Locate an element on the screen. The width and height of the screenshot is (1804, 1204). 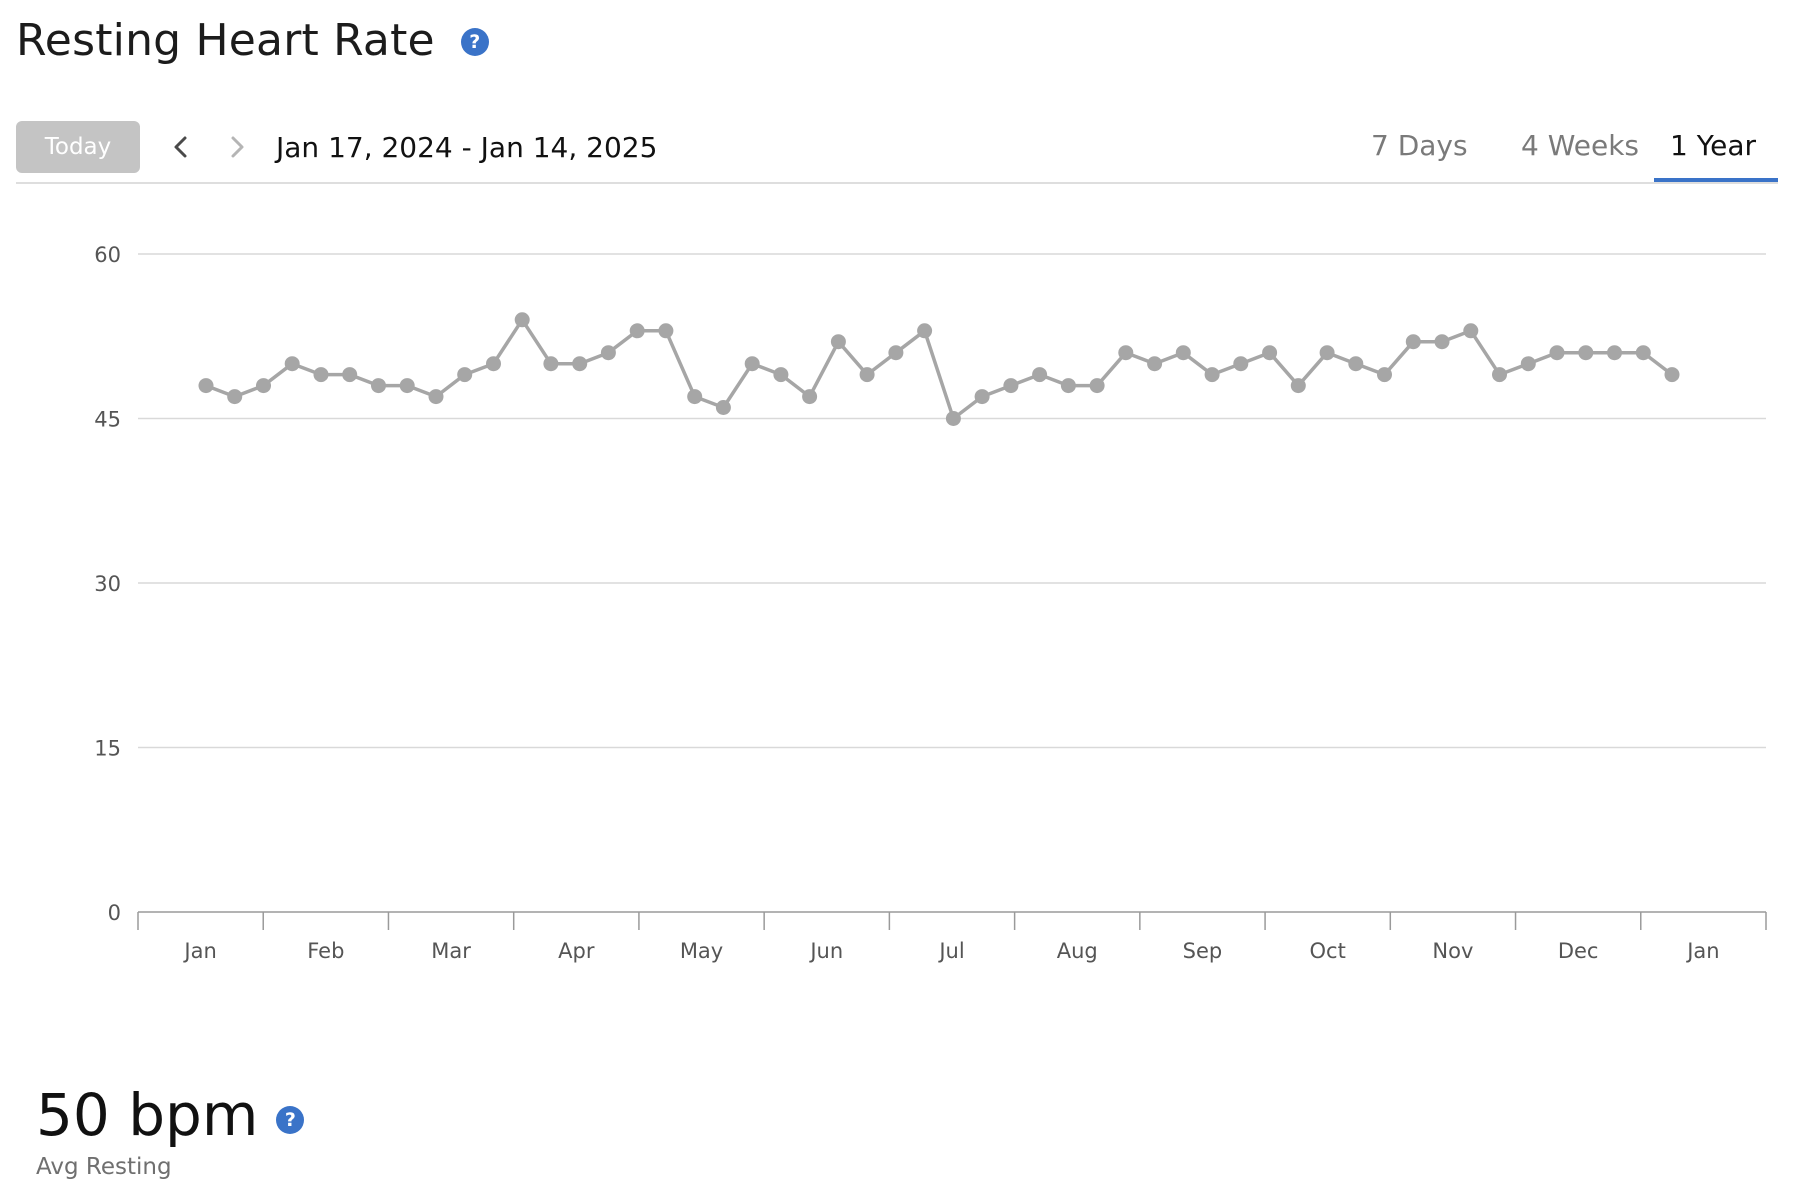
summary-value-row: 50 bpm ? is located at coordinates (170, 1115).